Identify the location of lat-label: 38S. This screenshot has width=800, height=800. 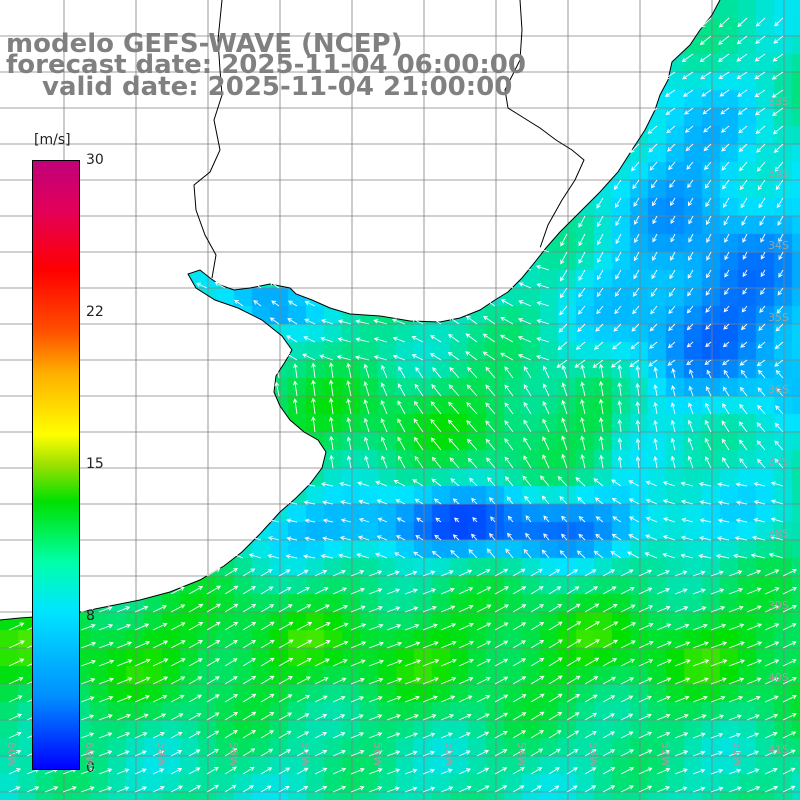
(778, 533).